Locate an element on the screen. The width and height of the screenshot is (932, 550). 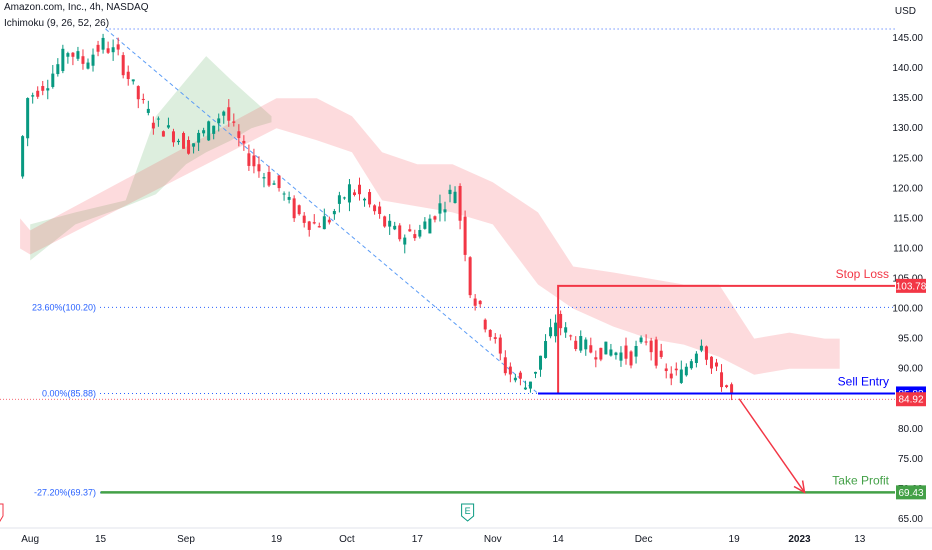
take-profit-label: Take Profit is located at coordinates (860, 480).